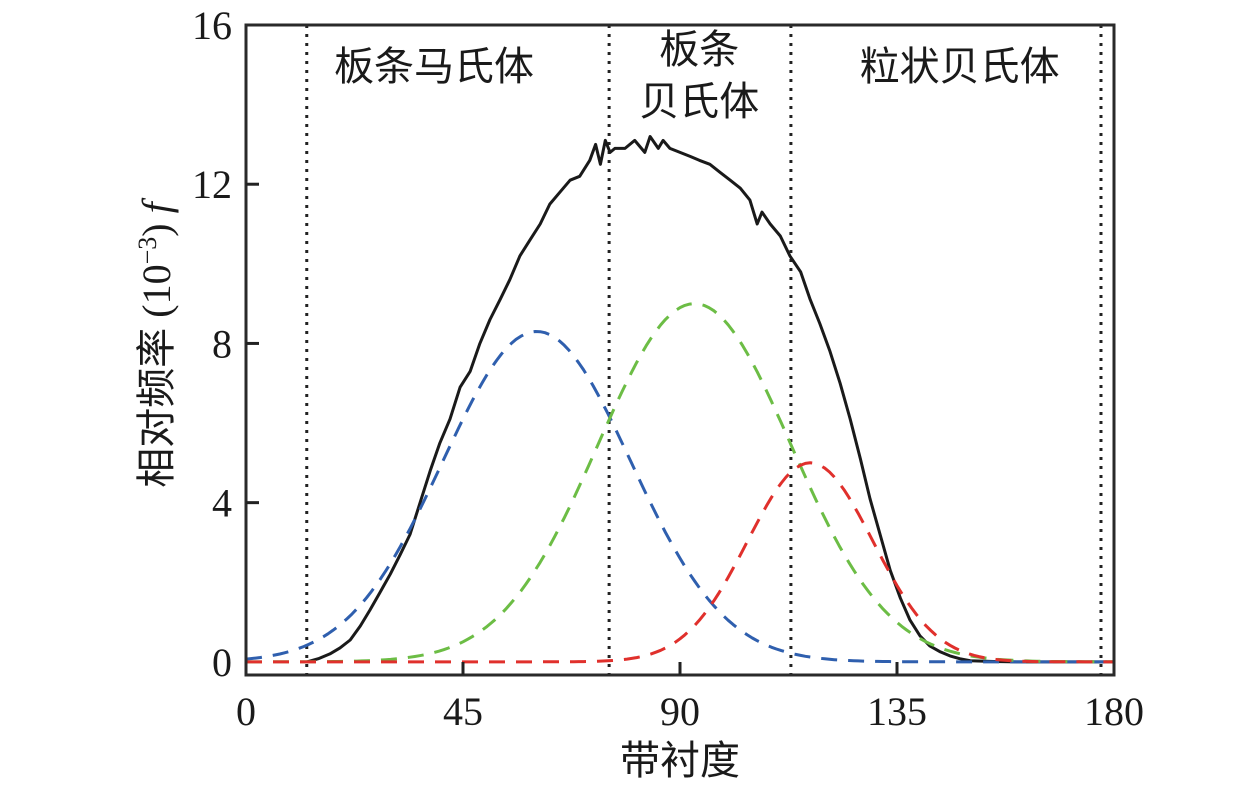 The image size is (1260, 788). What do you see at coordinates (156, 342) in the screenshot?
I see `y-axis-label: 相对频率 (10−3) f` at bounding box center [156, 342].